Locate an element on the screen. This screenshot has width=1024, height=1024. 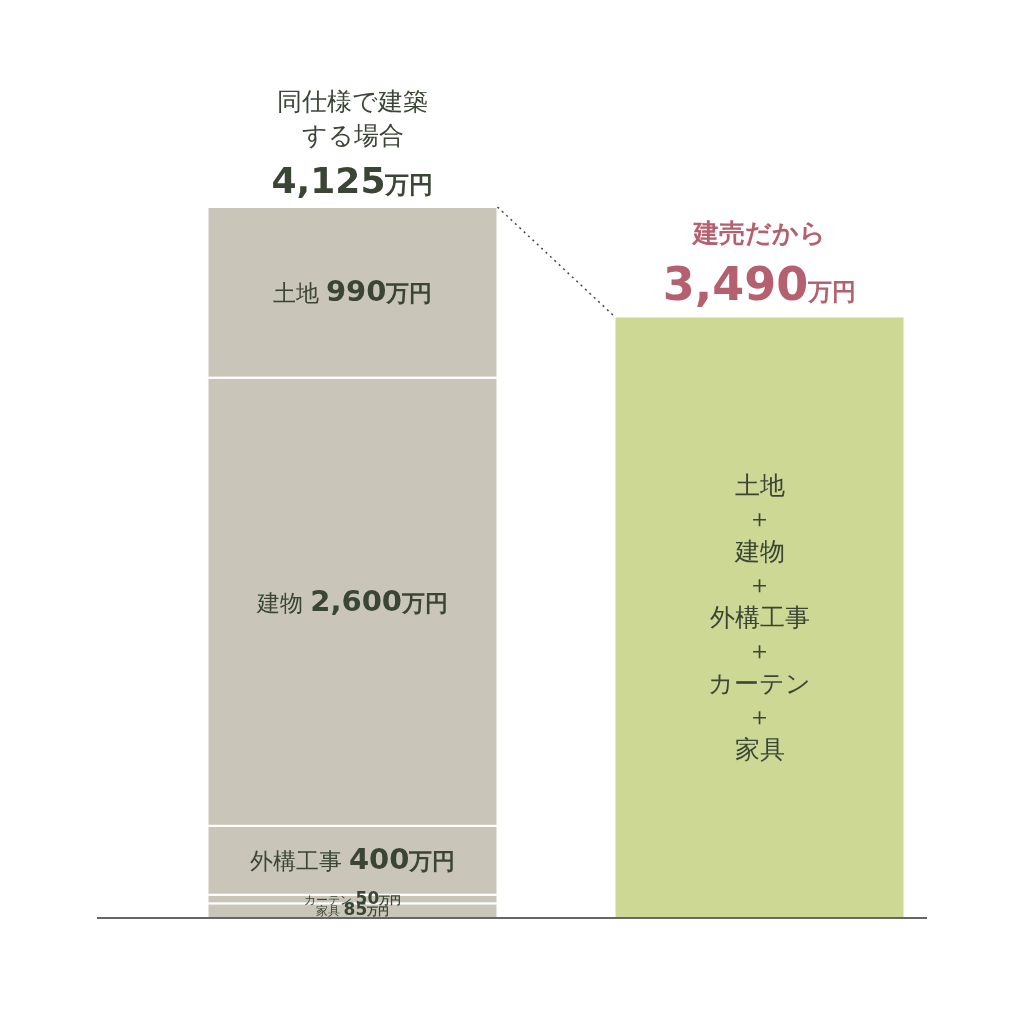
total-label: 4,125万円 is located at coordinates (352, 180).